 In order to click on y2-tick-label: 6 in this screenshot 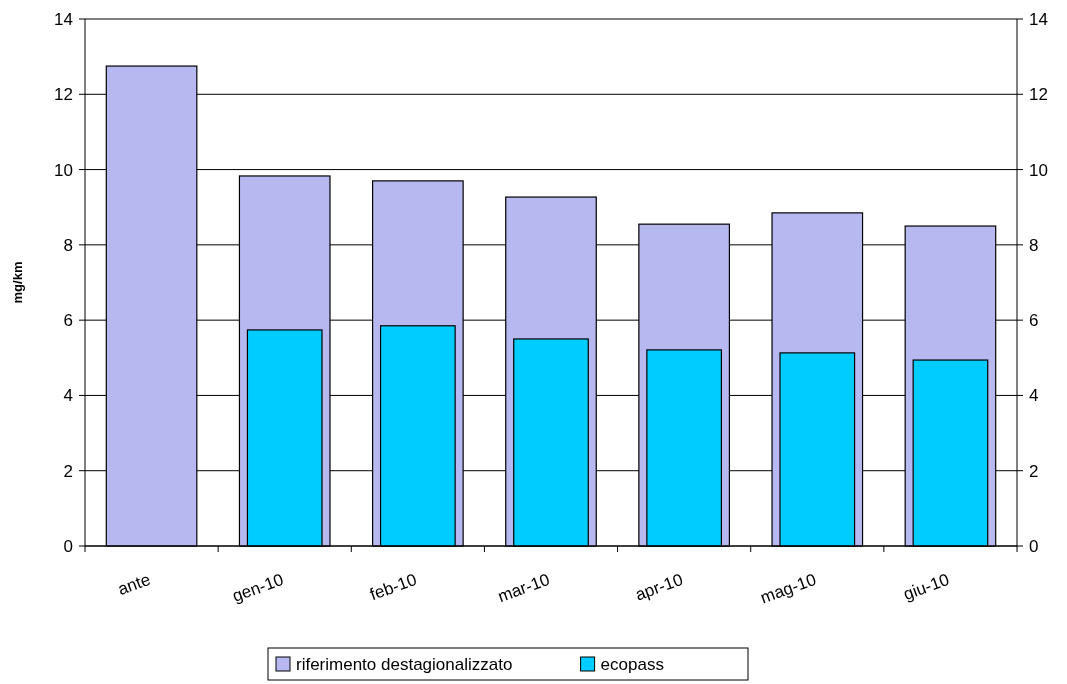, I will do `click(1034, 321)`.